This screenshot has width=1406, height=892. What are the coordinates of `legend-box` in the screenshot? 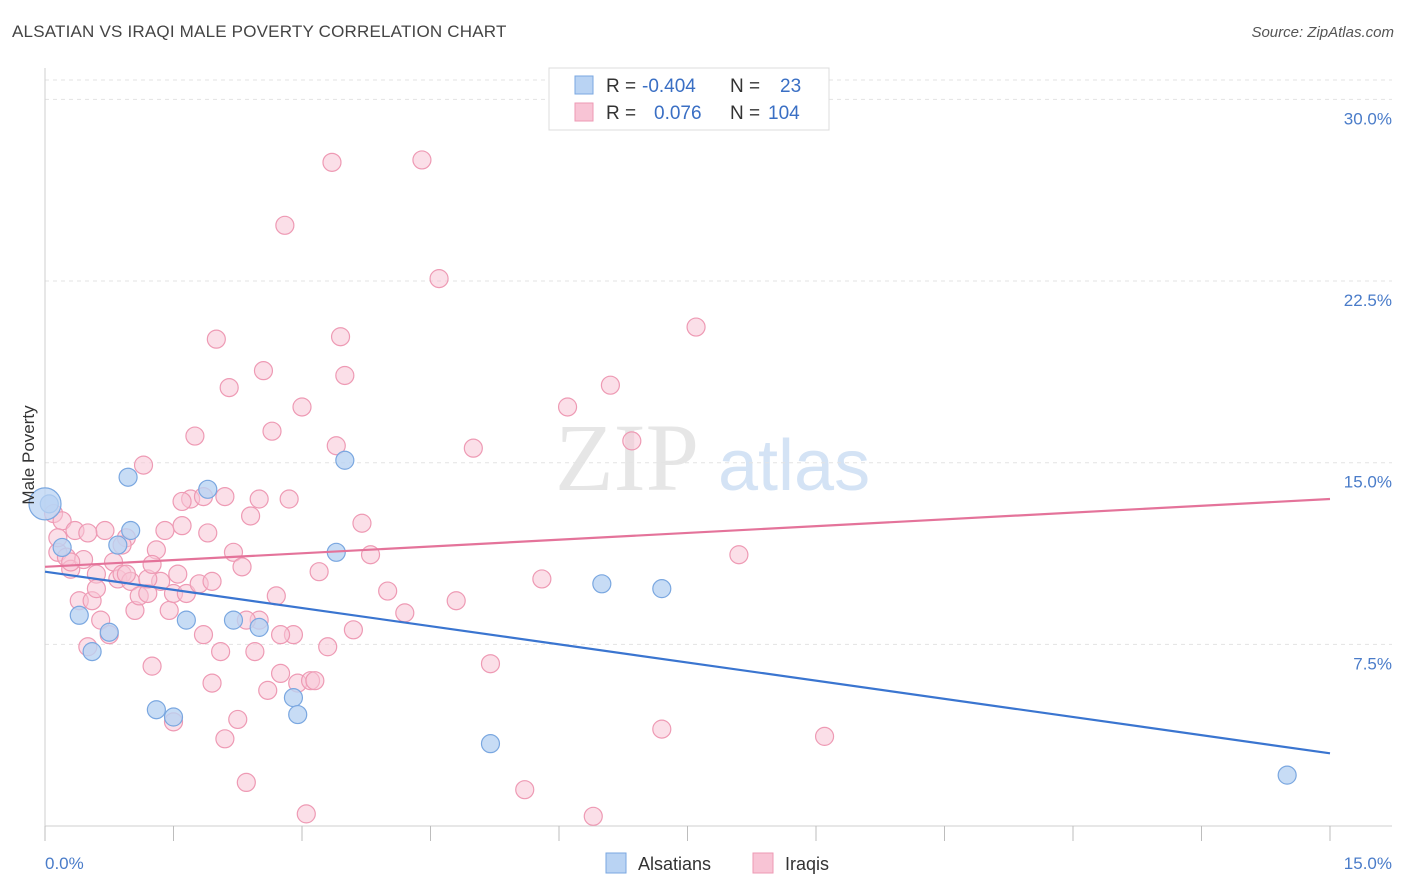 It's located at (689, 99).